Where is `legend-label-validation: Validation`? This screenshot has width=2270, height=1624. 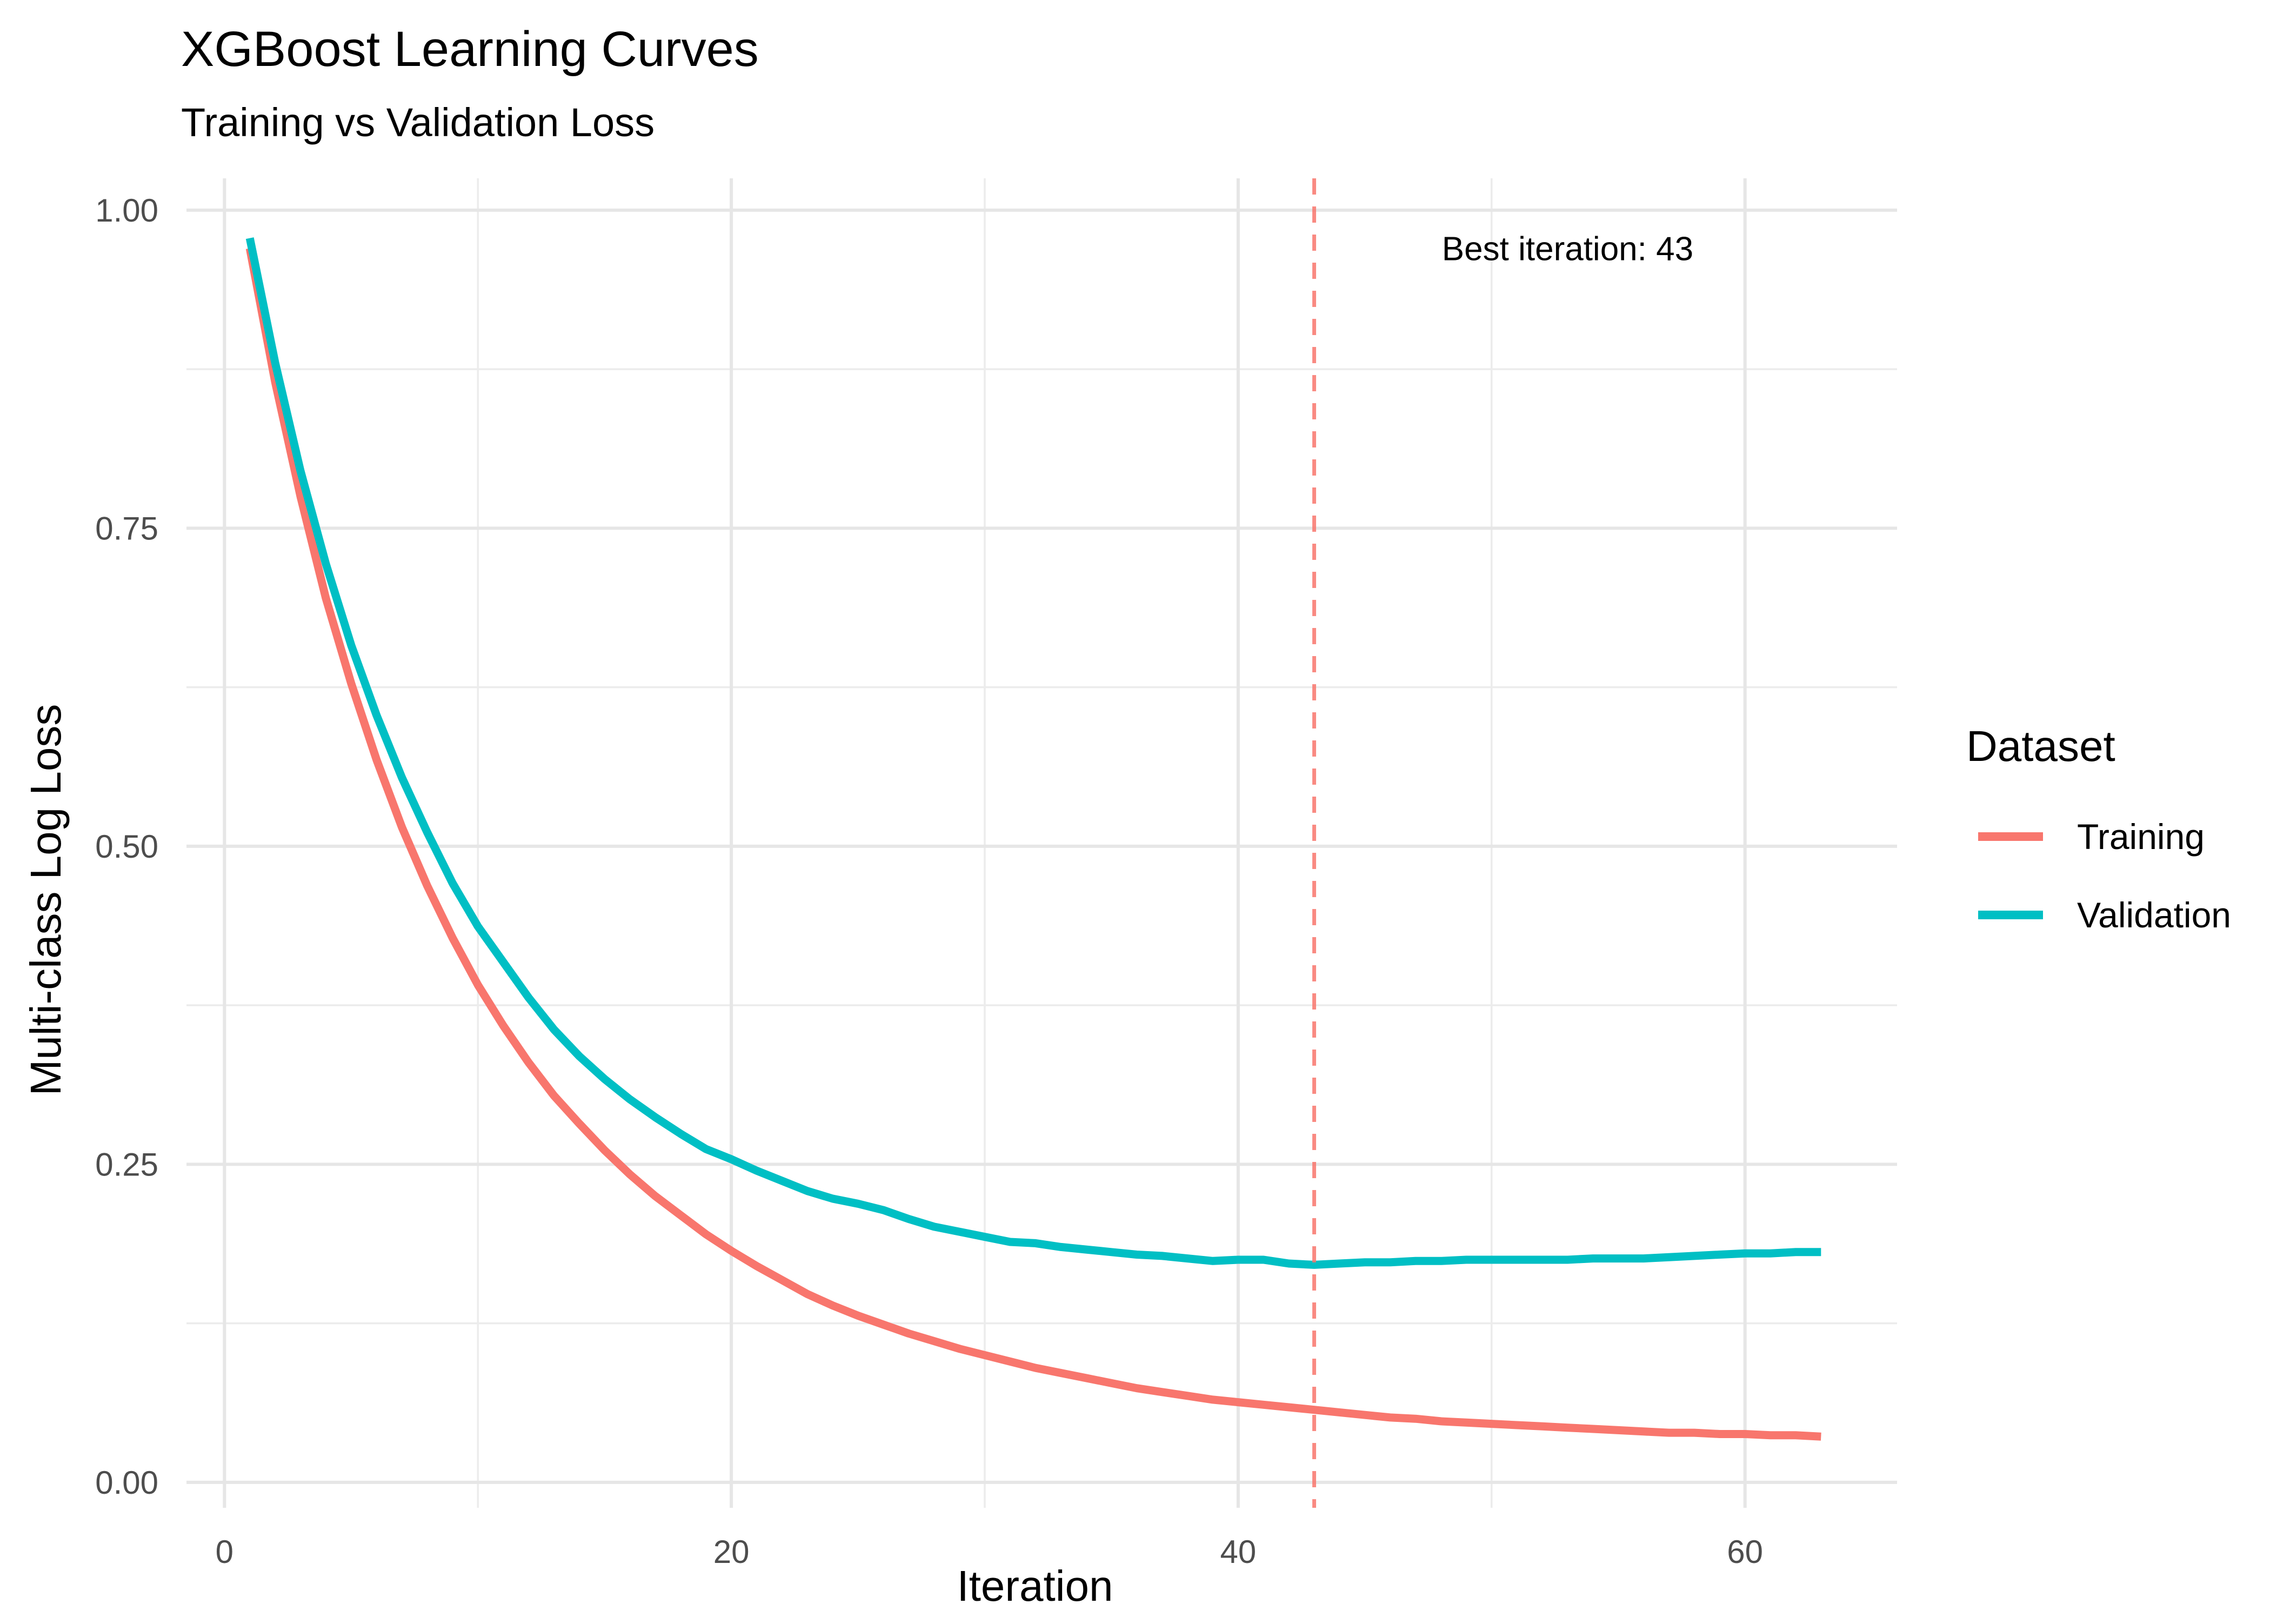
legend-label-validation: Validation is located at coordinates (2154, 915).